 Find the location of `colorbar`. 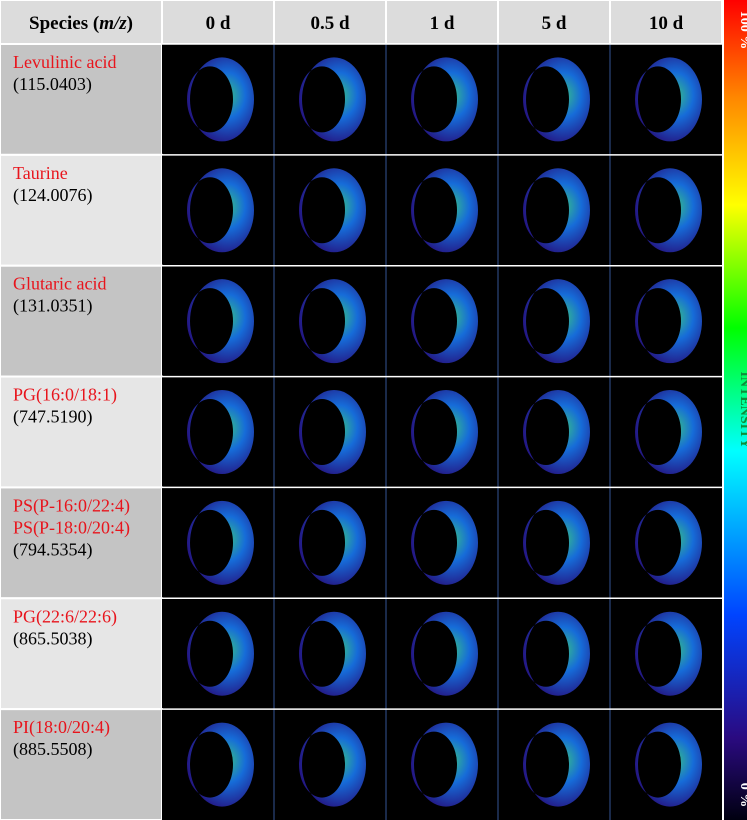

colorbar is located at coordinates (735, 410).